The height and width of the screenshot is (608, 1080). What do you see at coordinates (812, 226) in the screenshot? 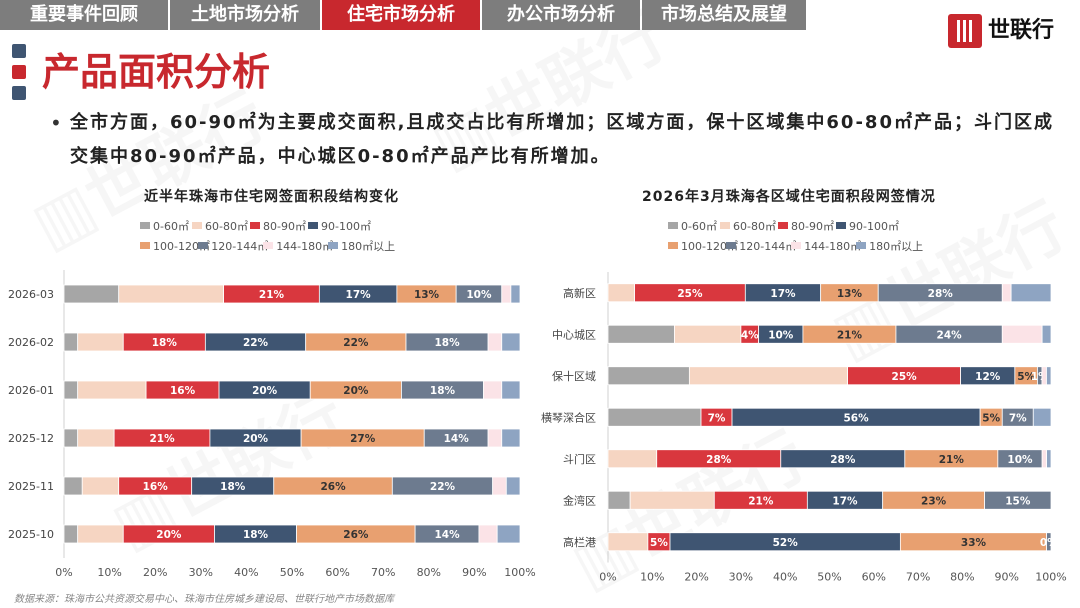
I see `legend-label: 80-90㎡` at bounding box center [812, 226].